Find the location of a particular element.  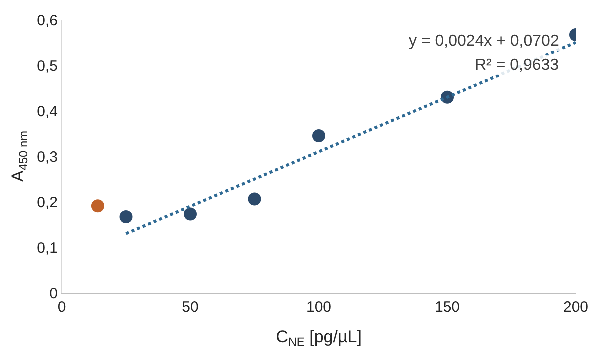

x-tick-label: 200 is located at coordinates (576, 307).